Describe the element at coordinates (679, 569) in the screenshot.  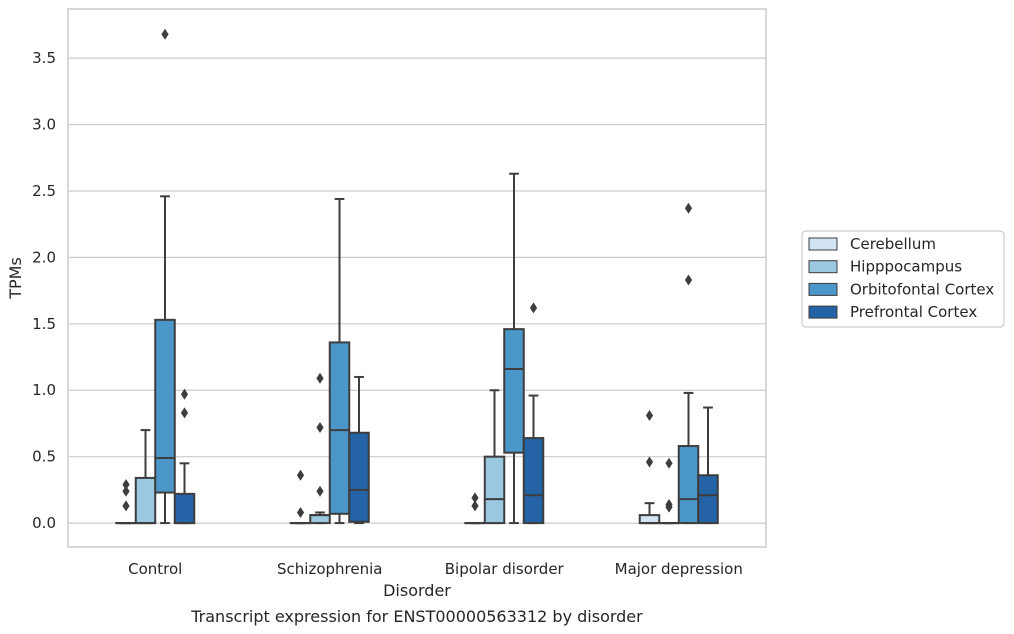
I see `x-tick-label: Major depression` at that location.